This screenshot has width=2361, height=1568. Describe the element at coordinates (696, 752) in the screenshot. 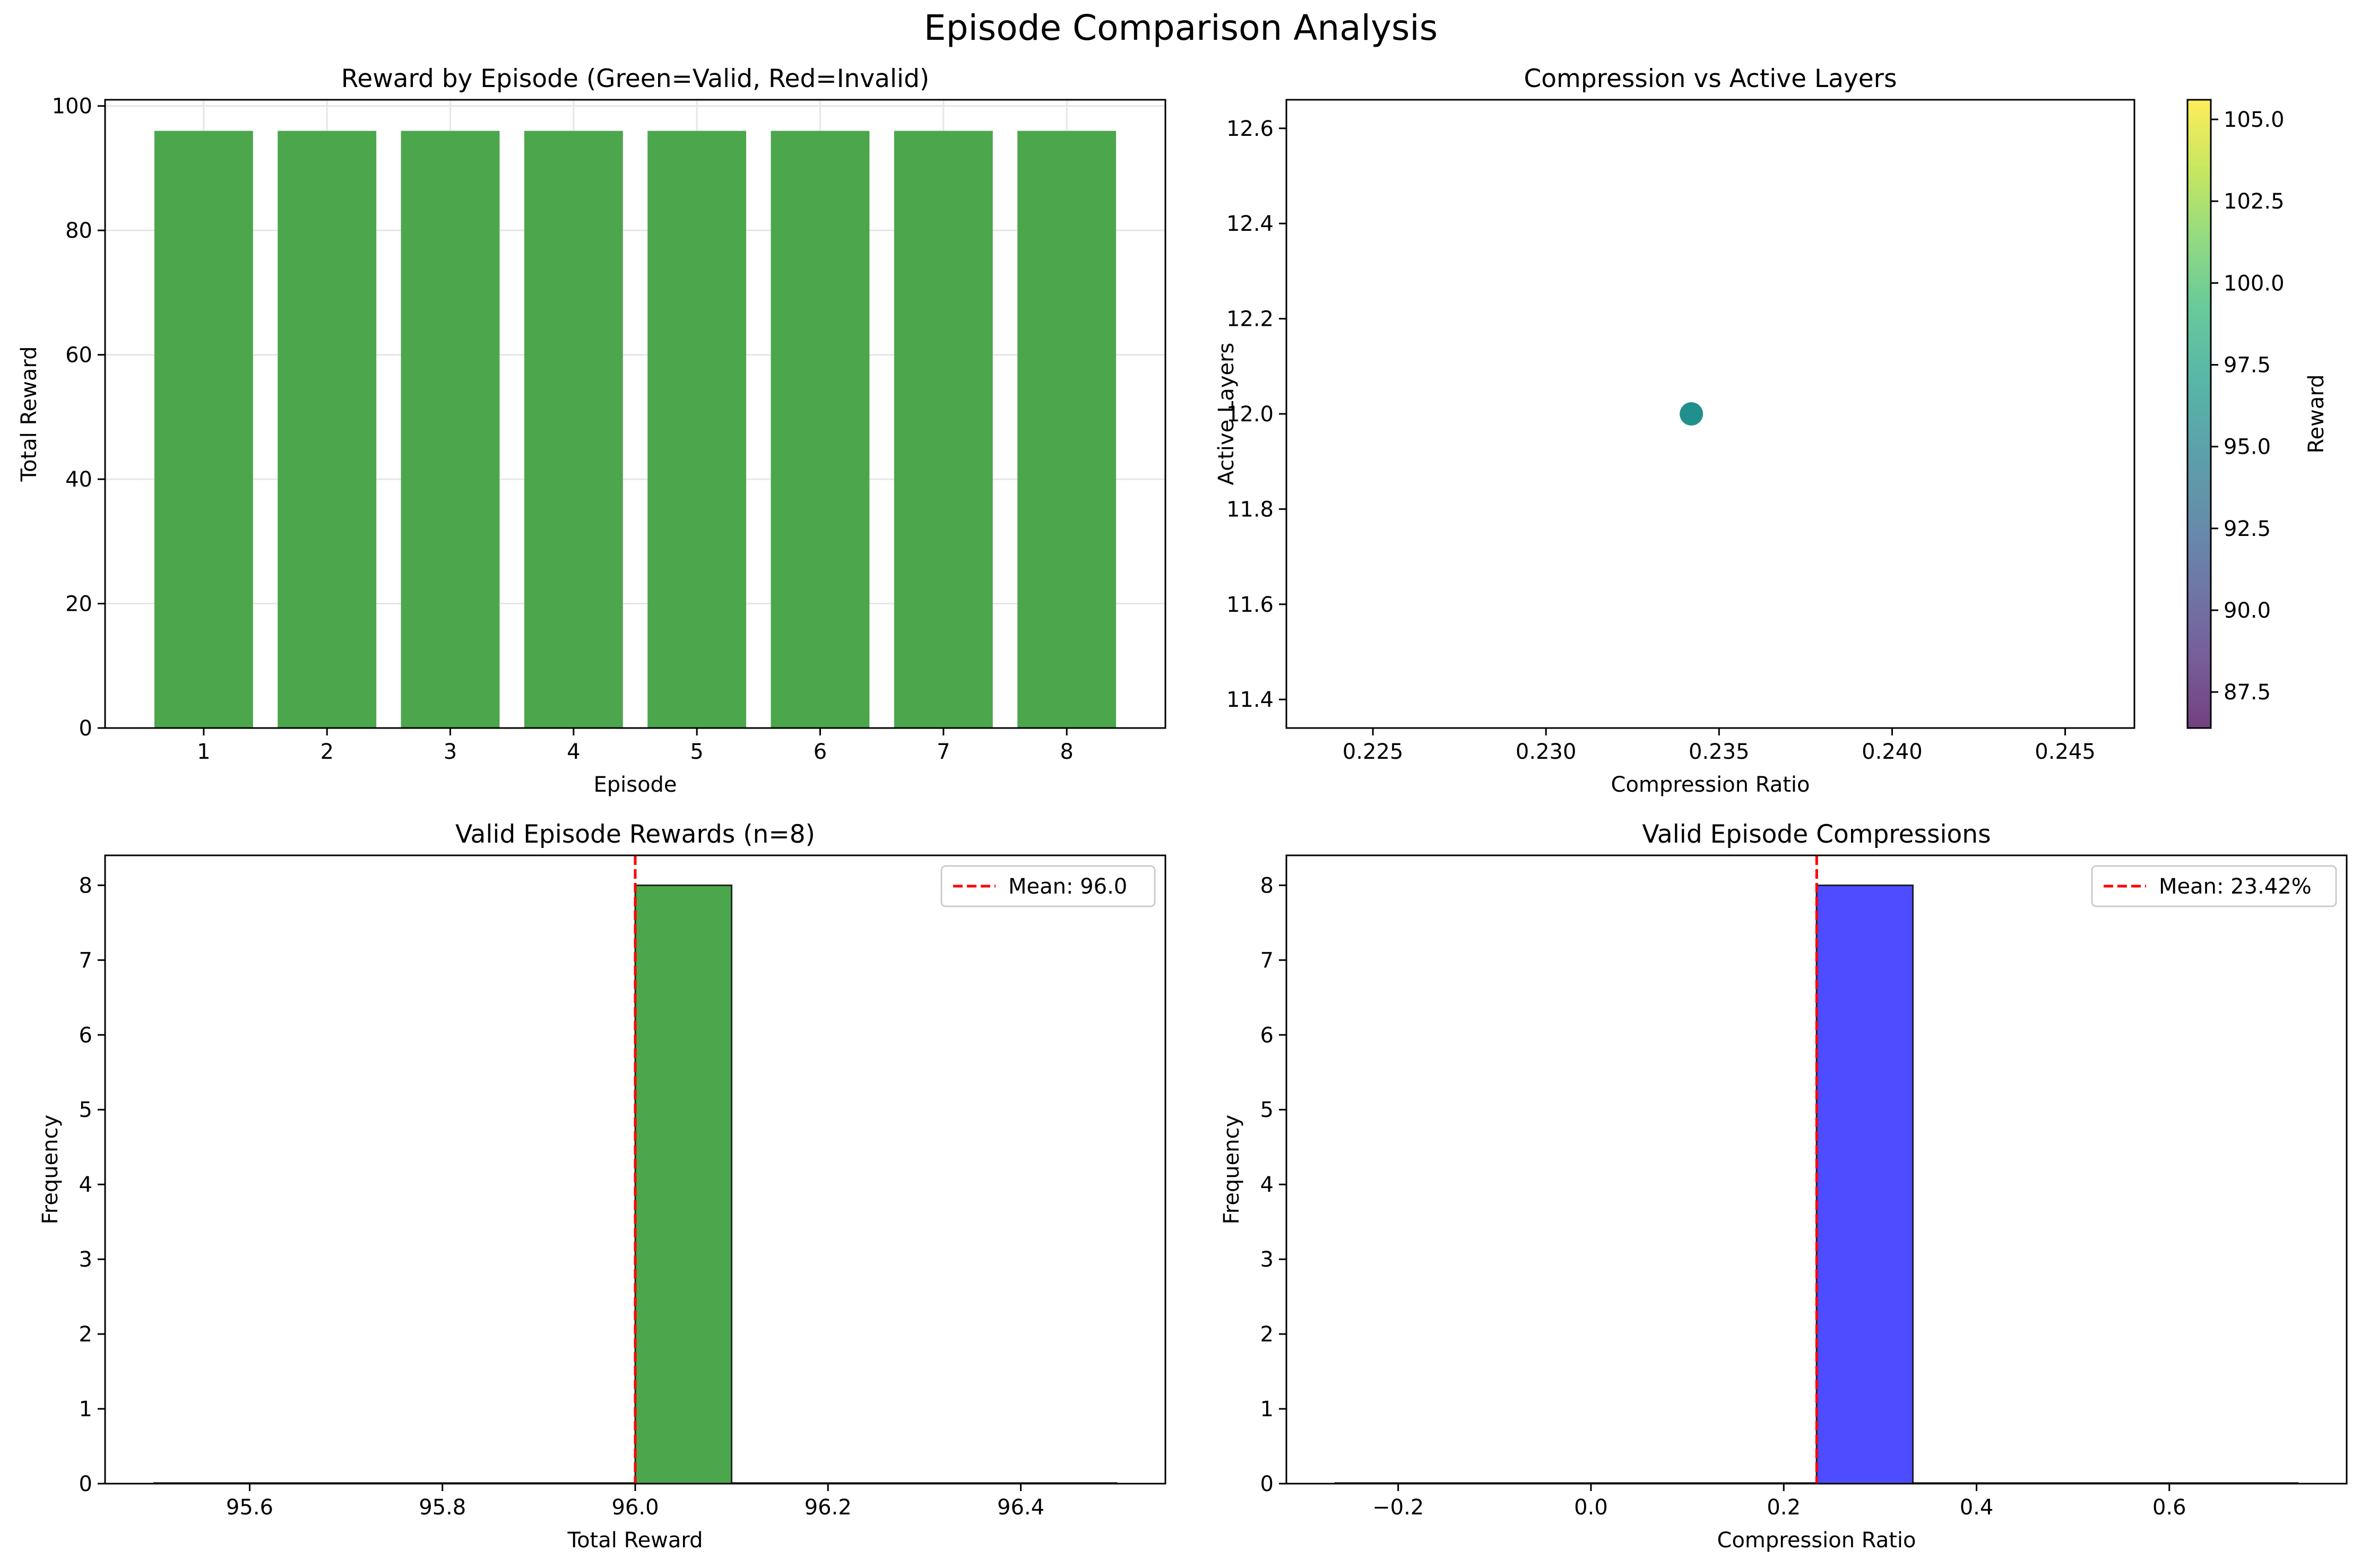

I see `x-tick-label: 5` at that location.